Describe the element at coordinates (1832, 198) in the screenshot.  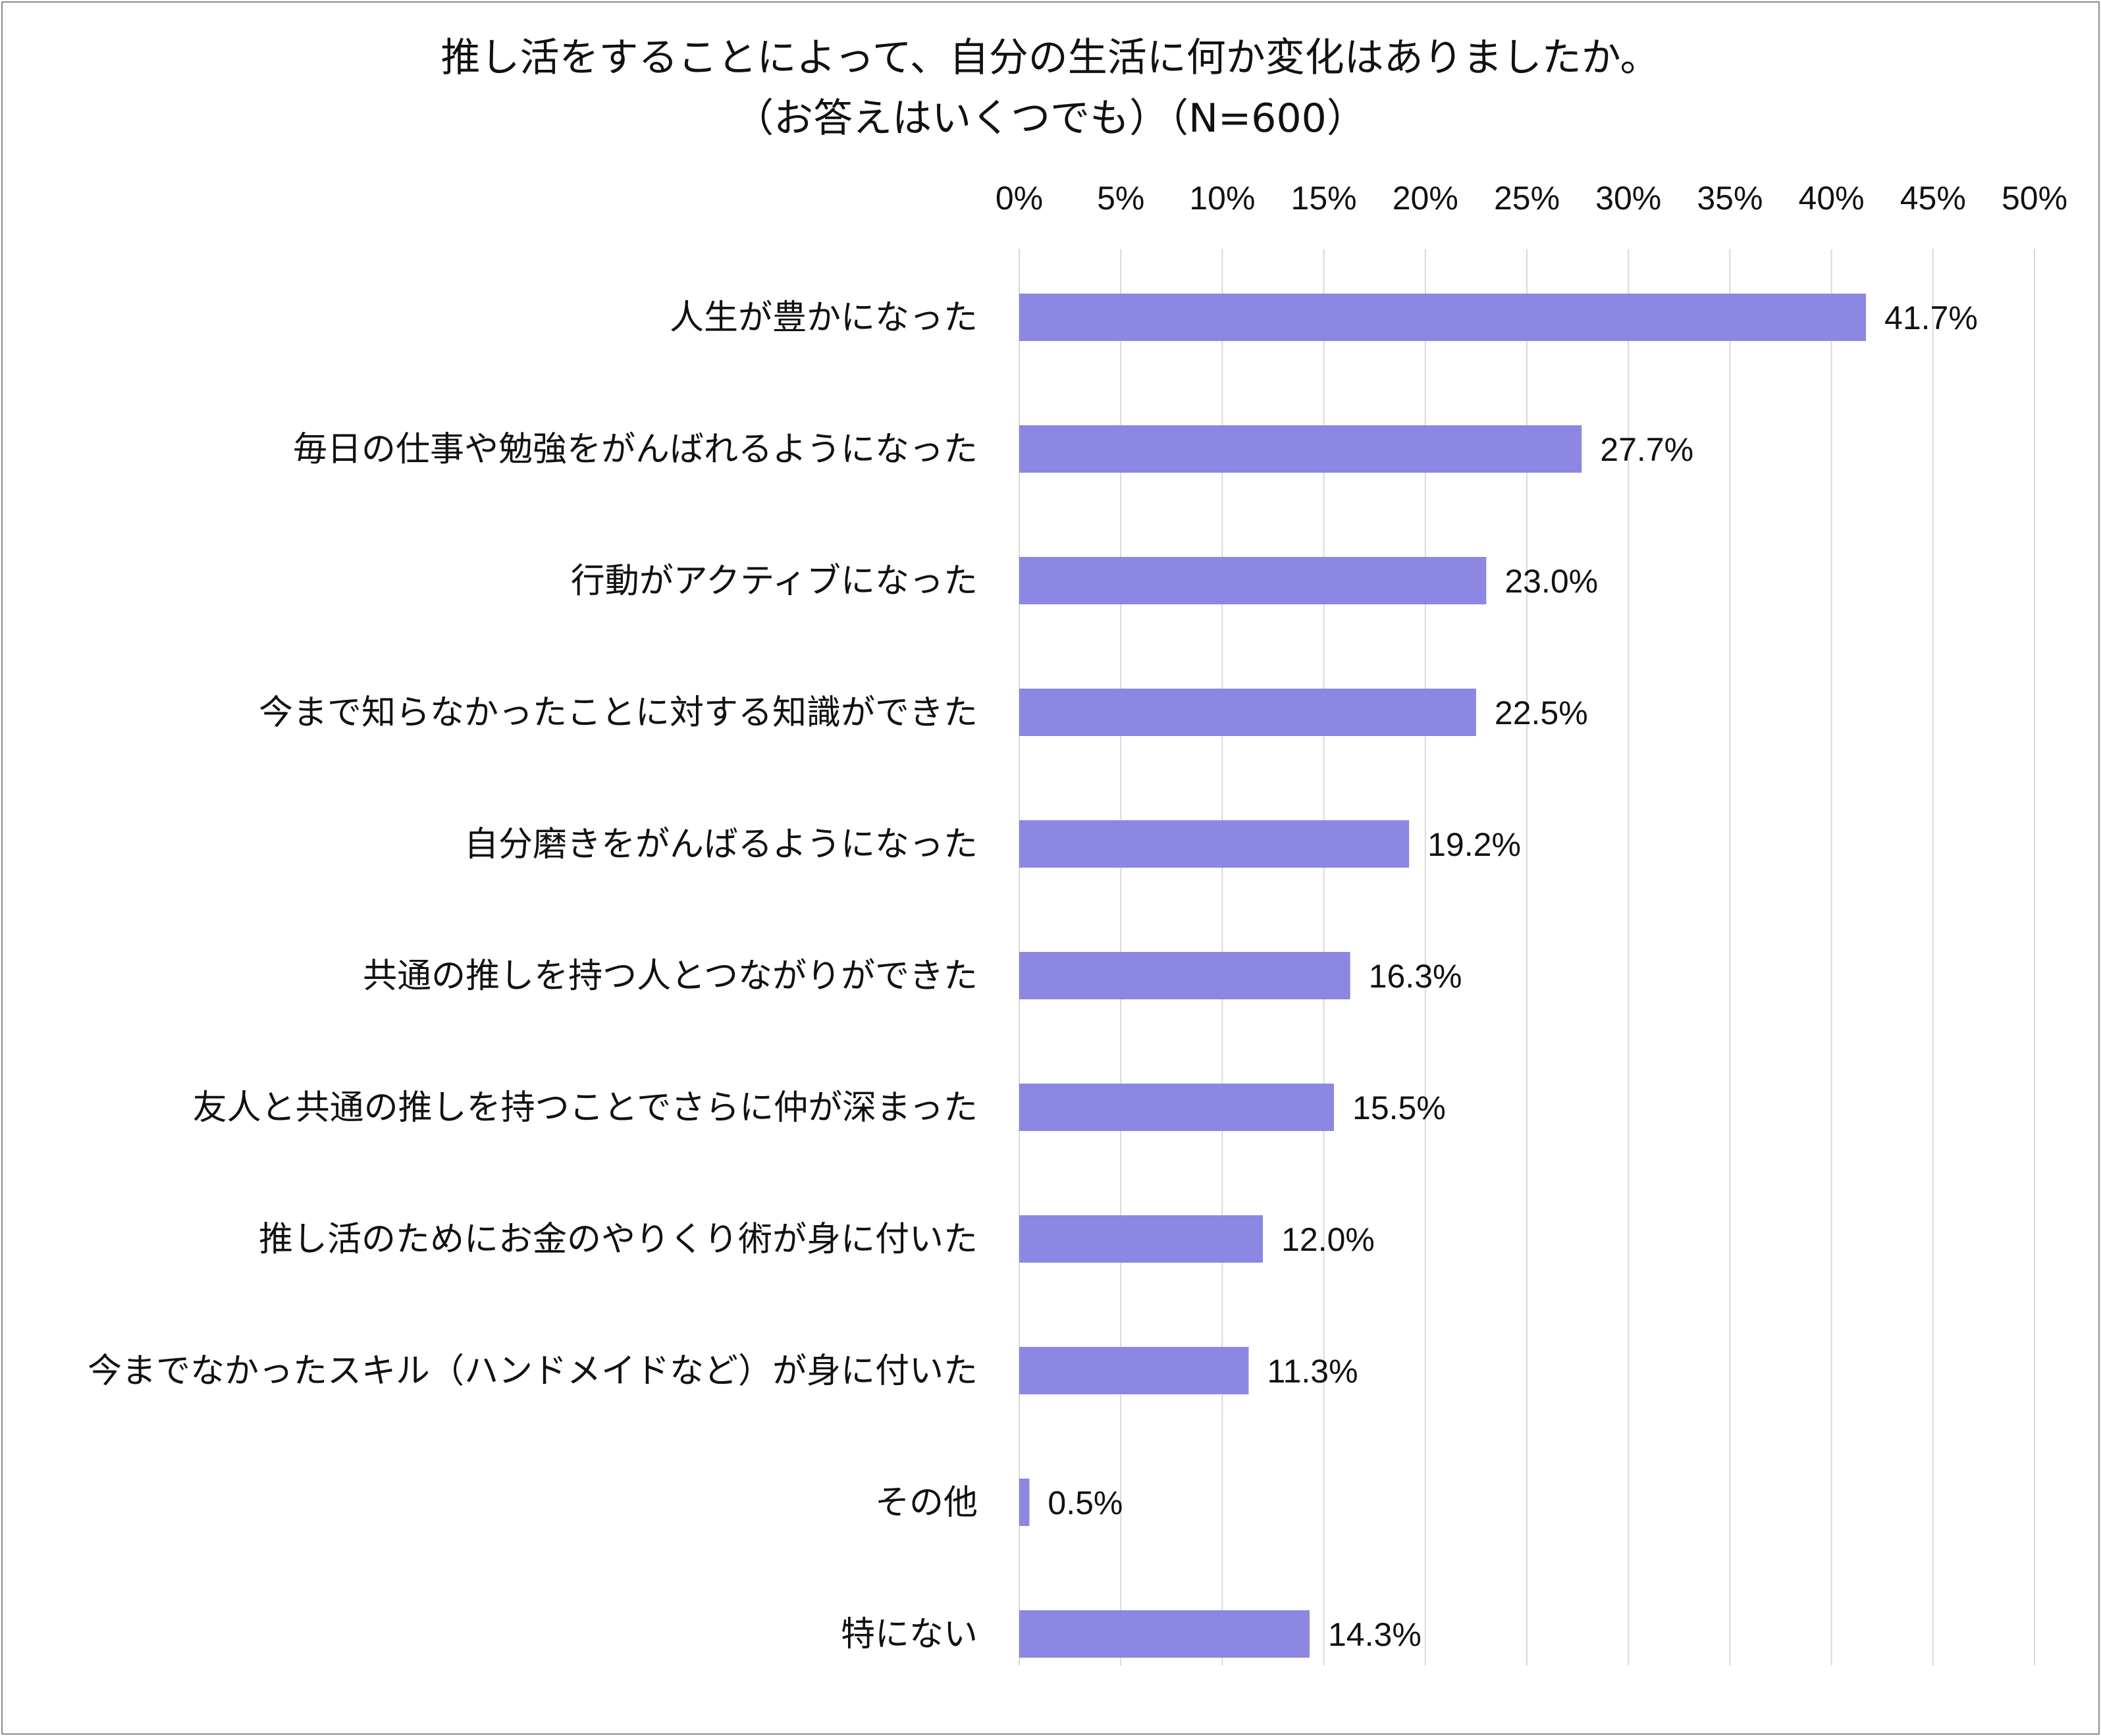
I see `x-tick-label: 40%` at that location.